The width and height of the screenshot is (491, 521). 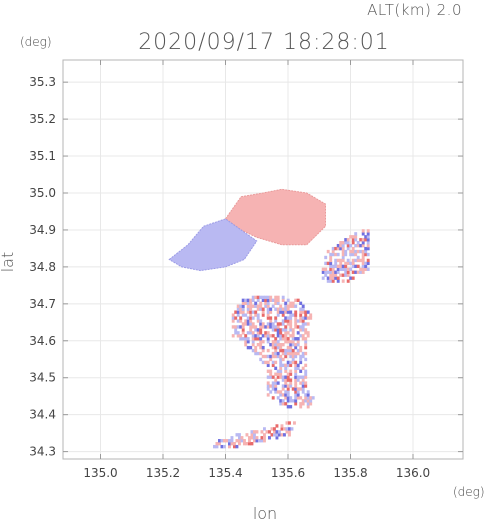 What do you see at coordinates (42, 156) in the screenshot?
I see `y-tick-label: 35.1` at bounding box center [42, 156].